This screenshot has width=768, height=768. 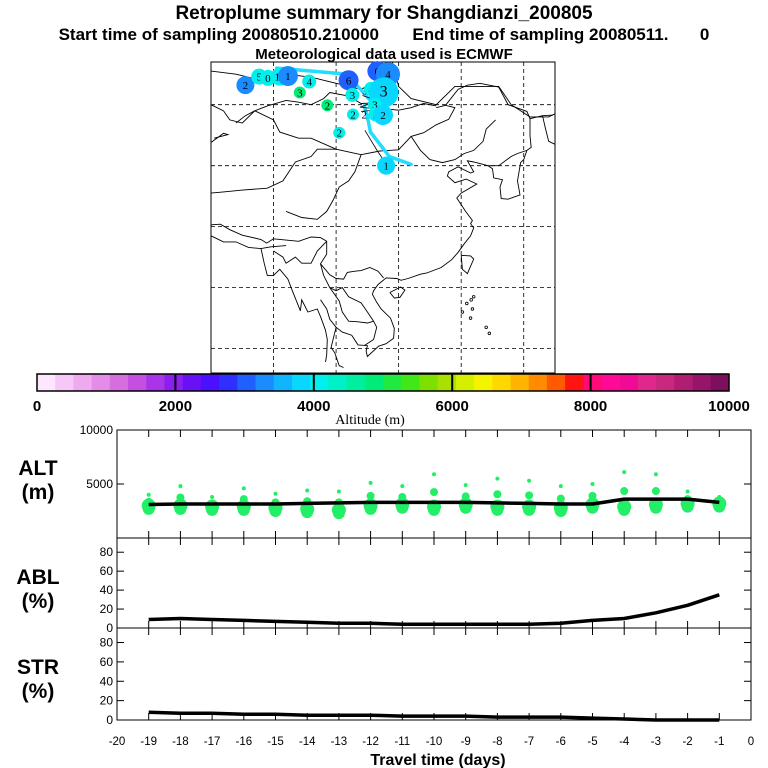 What do you see at coordinates (434, 609) in the screenshot?
I see `series-line` at bounding box center [434, 609].